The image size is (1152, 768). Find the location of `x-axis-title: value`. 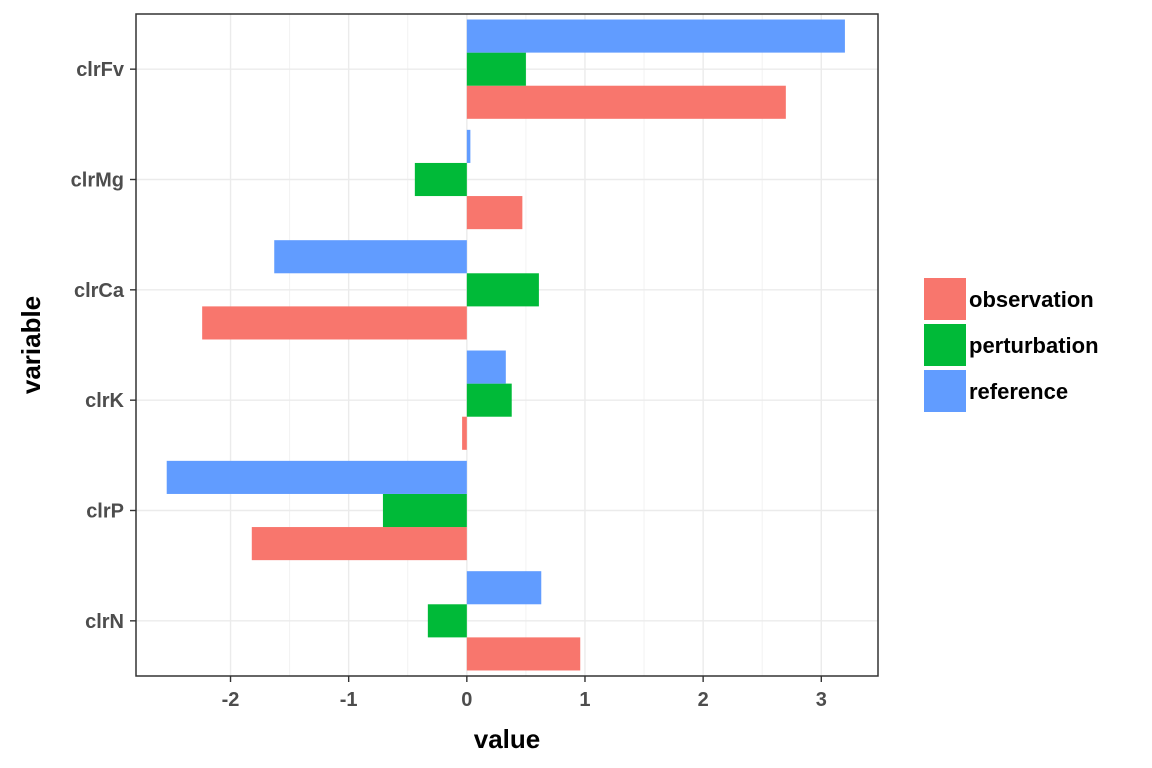

x-axis-title: value is located at coordinates (507, 739).